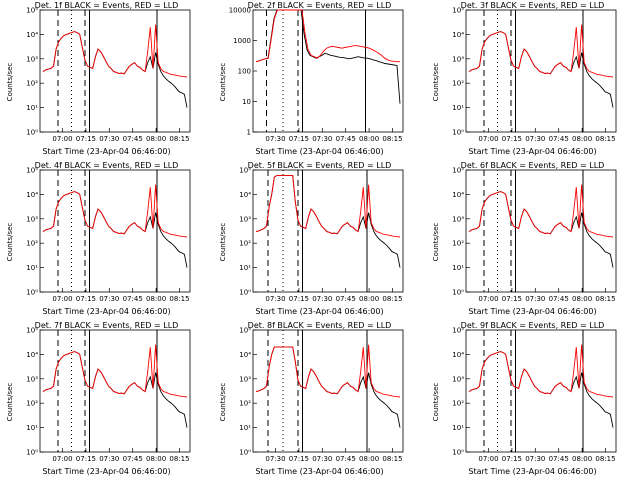 The height and width of the screenshot is (480, 640). I want to click on panel-title: Det. 7f BLACK = Events, RED = LLD, so click(106, 325).